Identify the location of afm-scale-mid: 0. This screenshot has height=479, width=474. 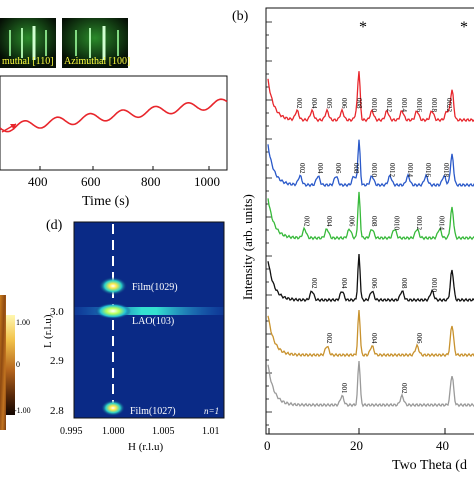
(18, 364).